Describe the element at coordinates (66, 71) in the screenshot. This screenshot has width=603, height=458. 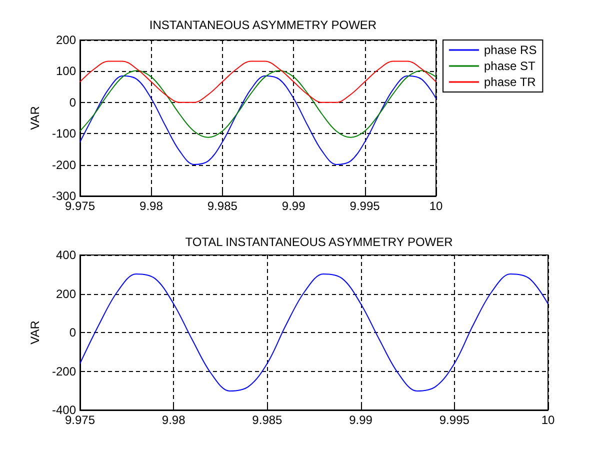
I see `y-tick-label: 100` at that location.